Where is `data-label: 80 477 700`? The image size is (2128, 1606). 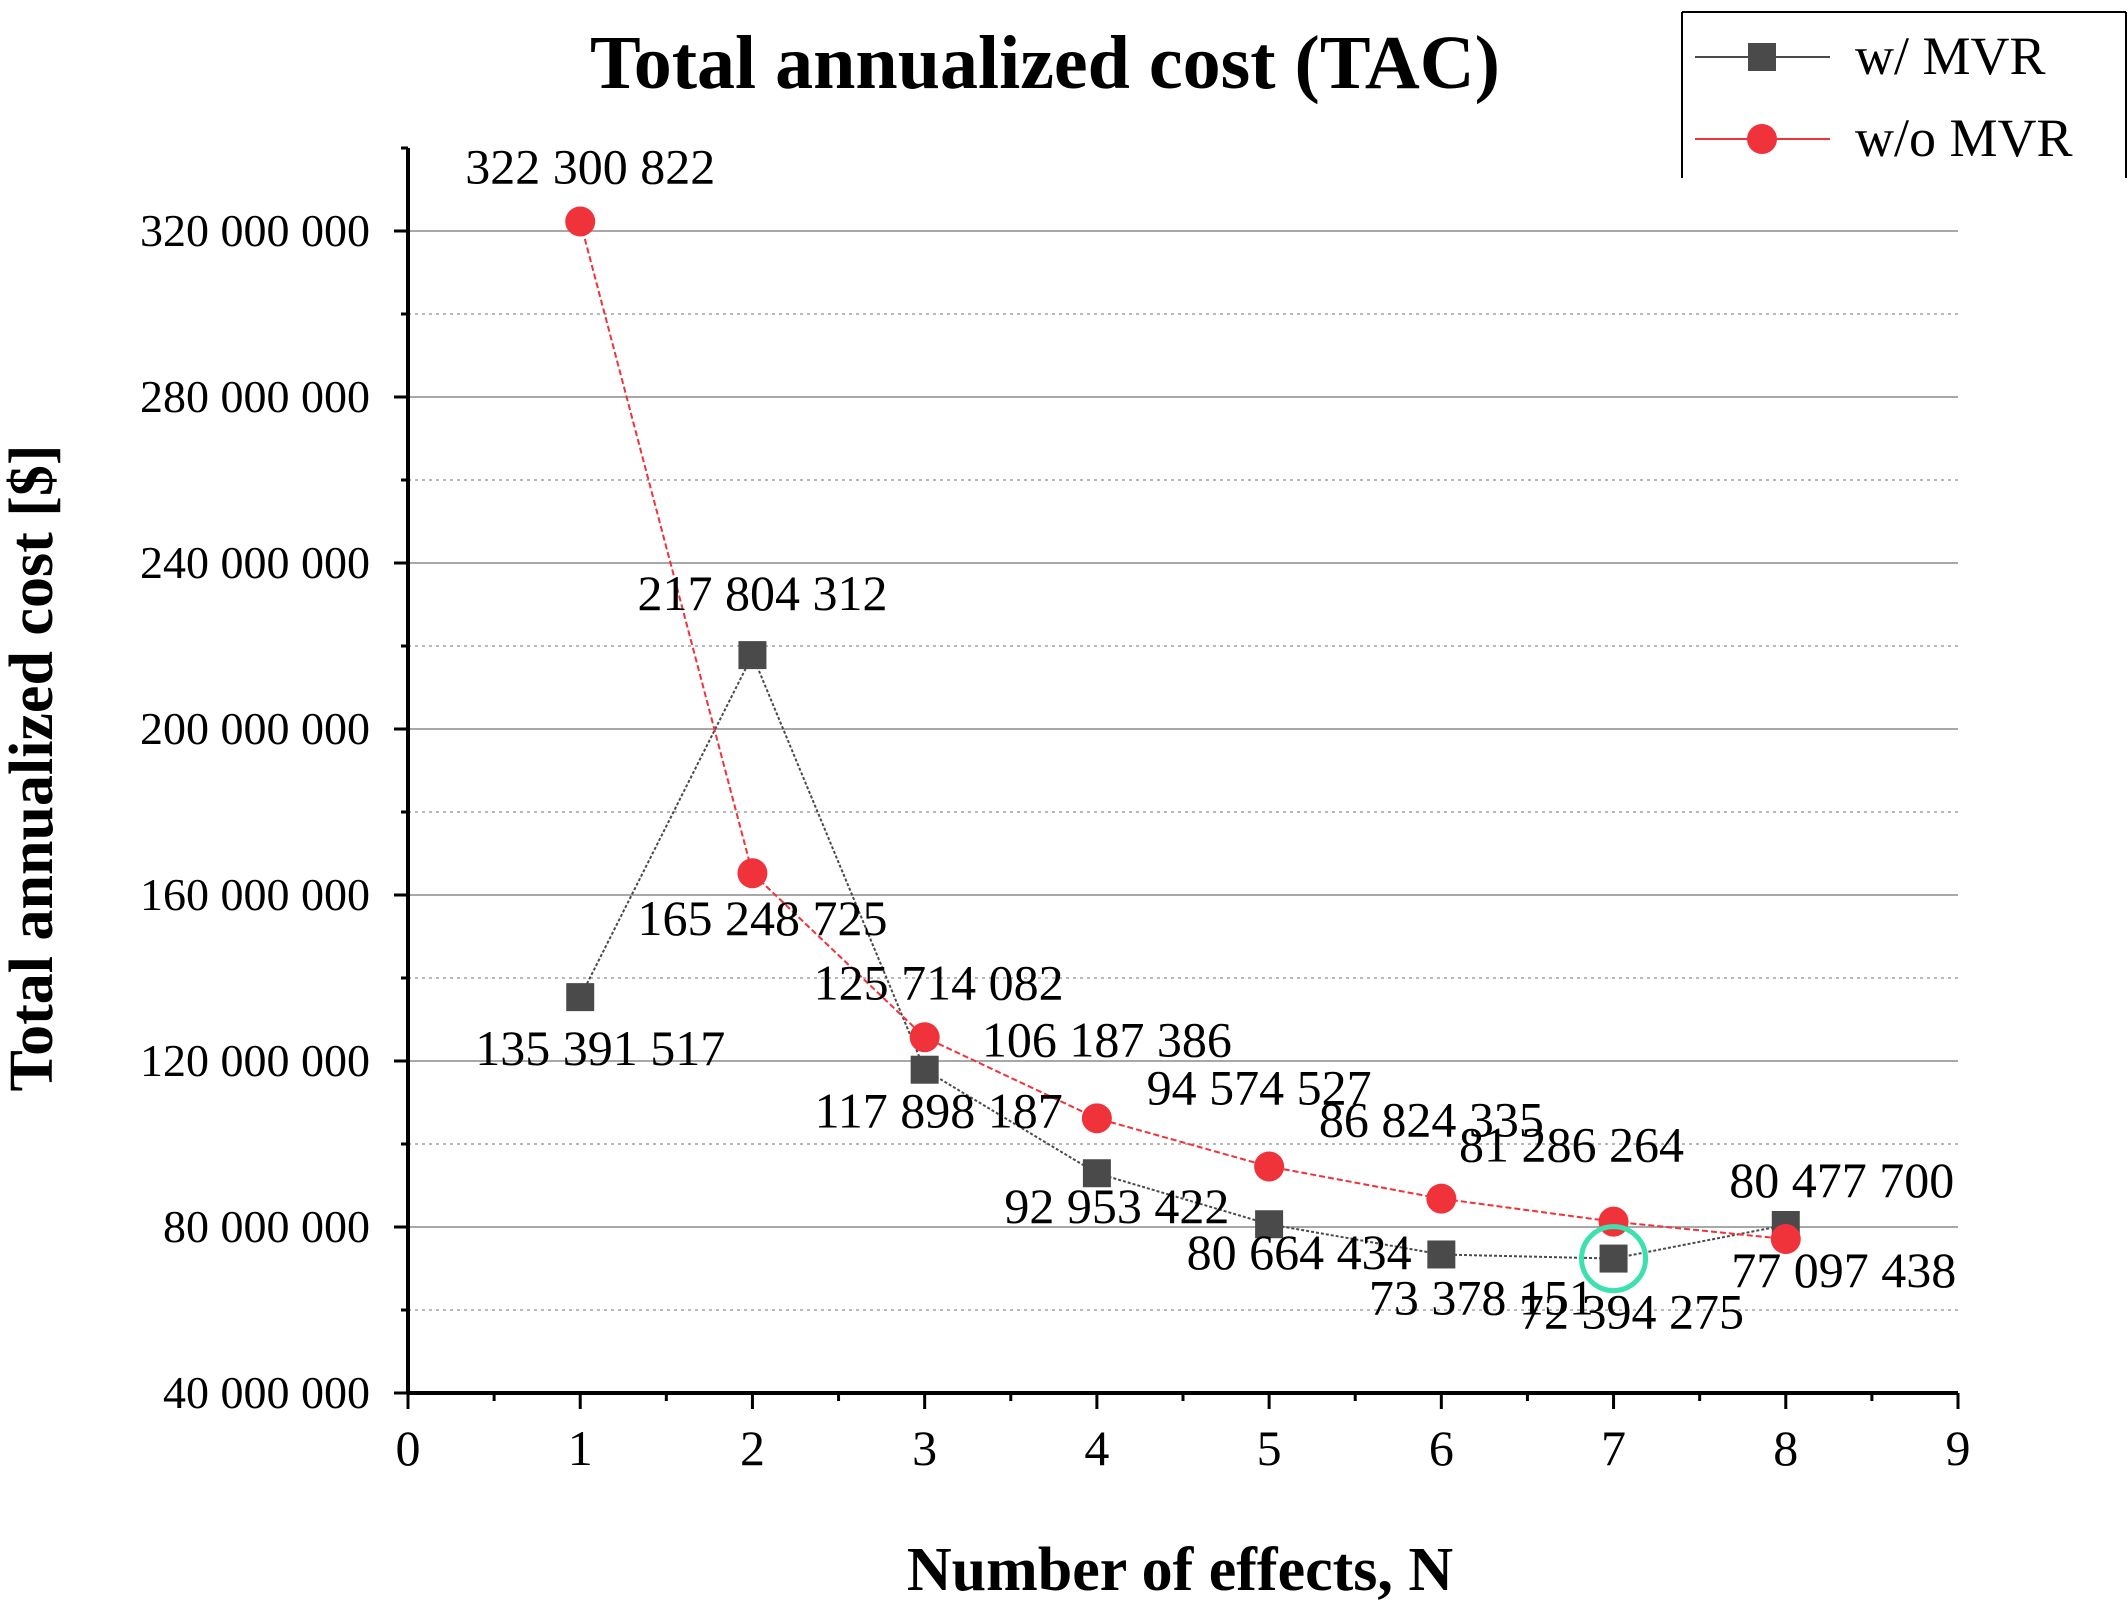 data-label: 80 477 700 is located at coordinates (1841, 1180).